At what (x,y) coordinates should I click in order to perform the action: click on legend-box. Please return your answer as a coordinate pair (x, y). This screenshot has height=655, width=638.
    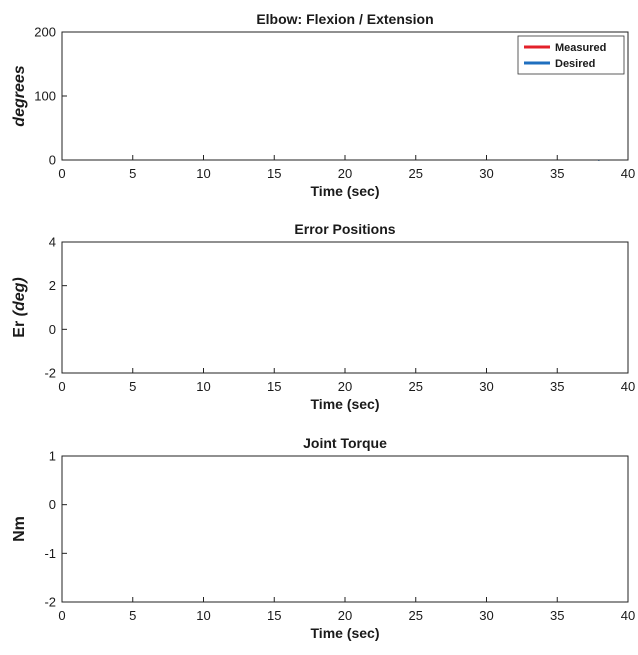
    Looking at the image, I should click on (571, 55).